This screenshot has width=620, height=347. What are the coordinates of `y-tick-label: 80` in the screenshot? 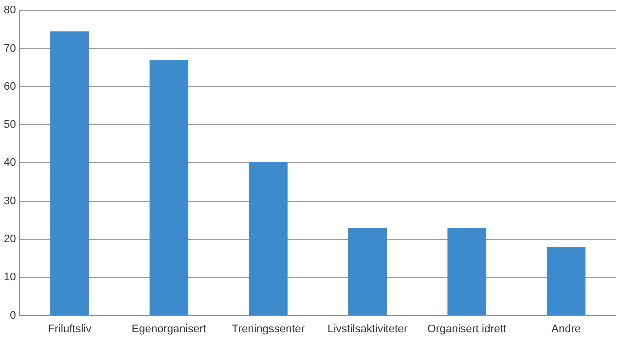 It's located at (10, 10).